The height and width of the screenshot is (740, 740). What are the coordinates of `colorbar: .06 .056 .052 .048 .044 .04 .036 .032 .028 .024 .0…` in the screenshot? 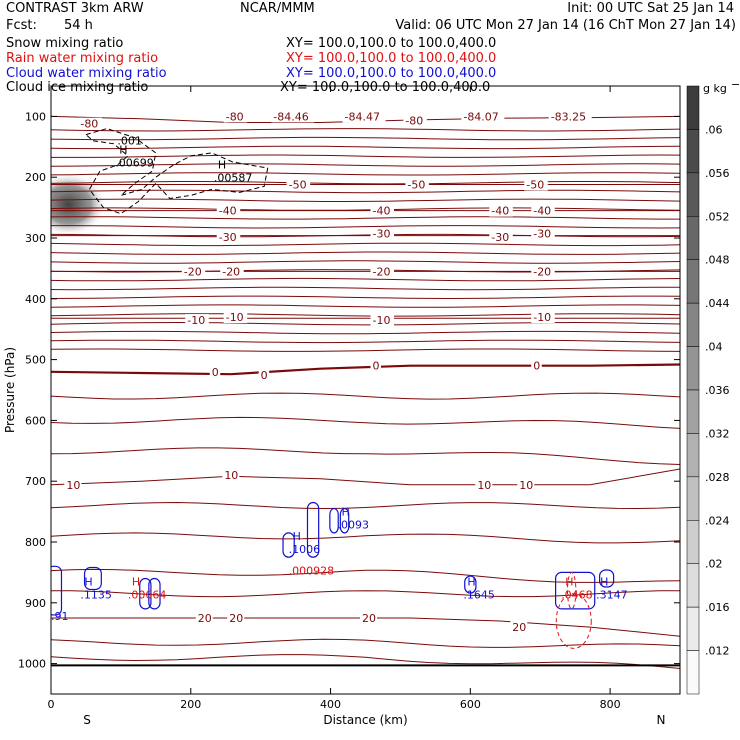 It's located at (713, 386).